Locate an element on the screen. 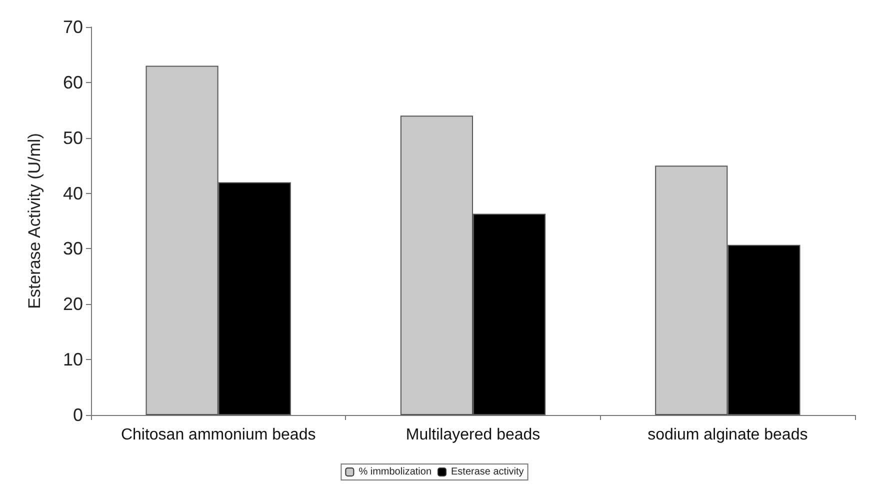 The image size is (869, 494). y-tick-label: 50 is located at coordinates (72, 138).